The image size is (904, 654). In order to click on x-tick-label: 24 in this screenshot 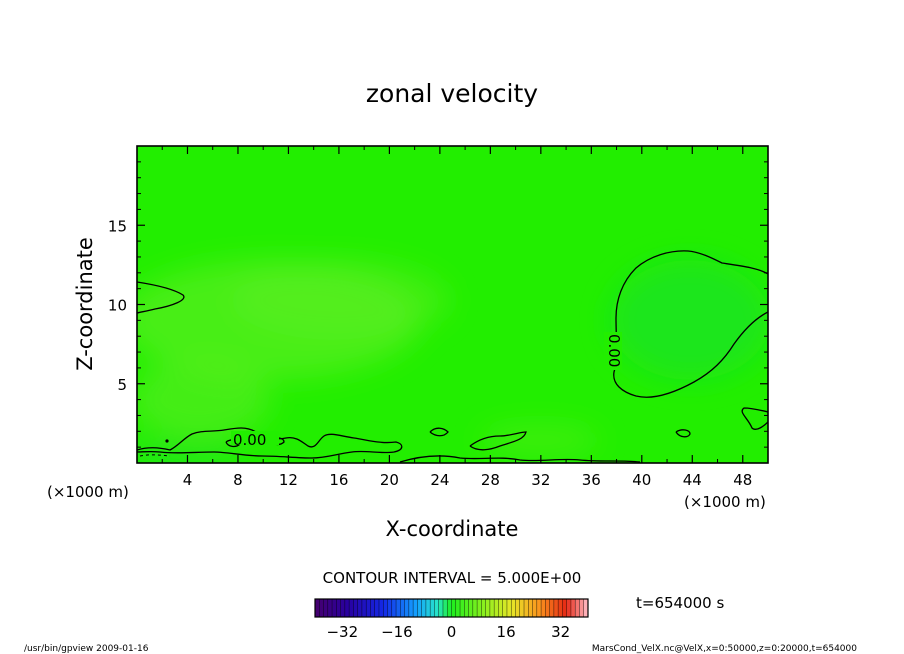, I will do `click(439, 480)`.